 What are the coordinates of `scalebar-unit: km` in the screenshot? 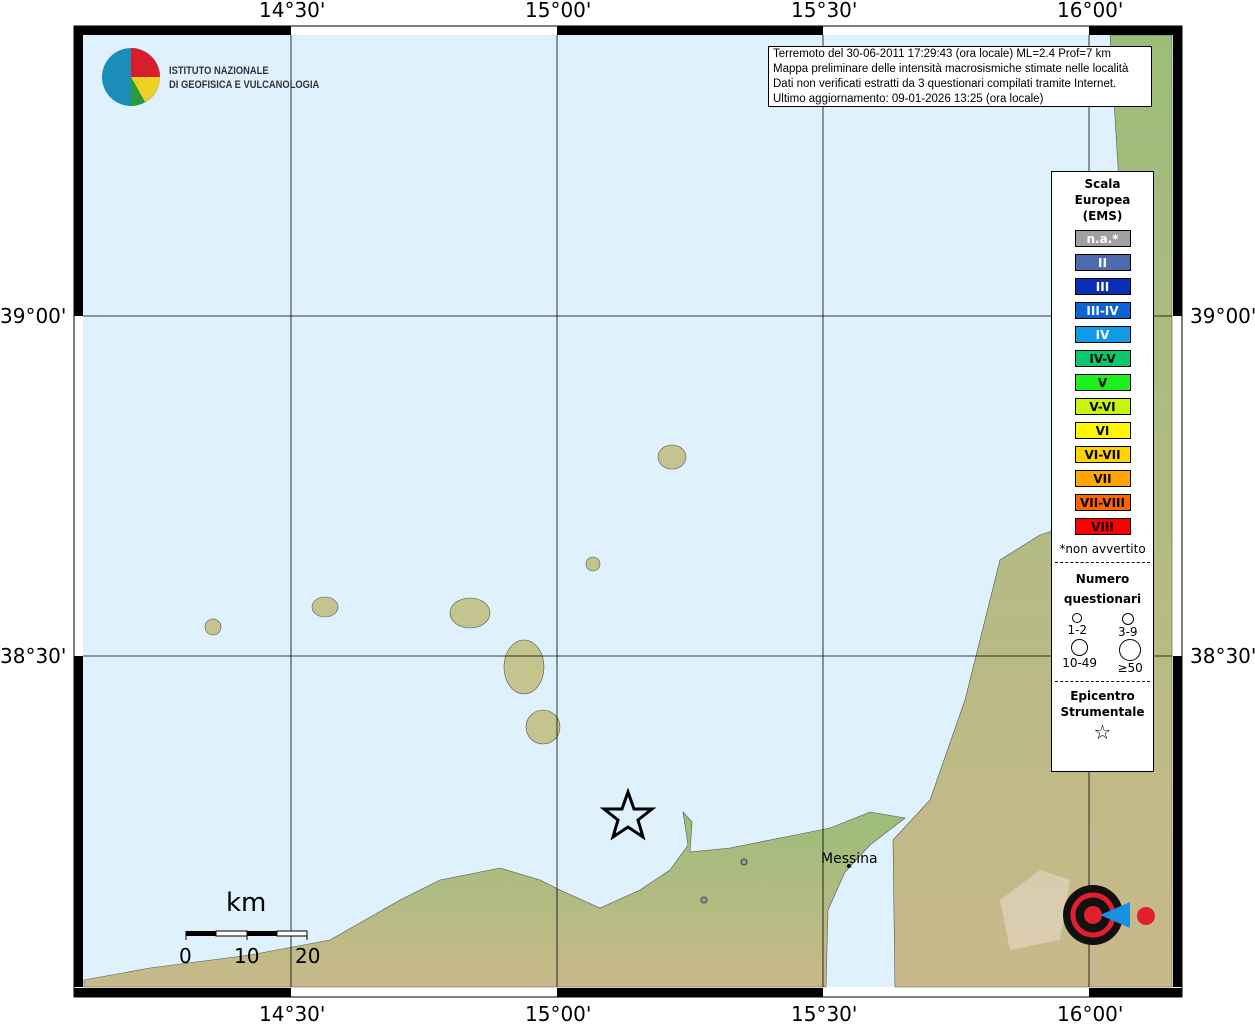 It's located at (246, 903).